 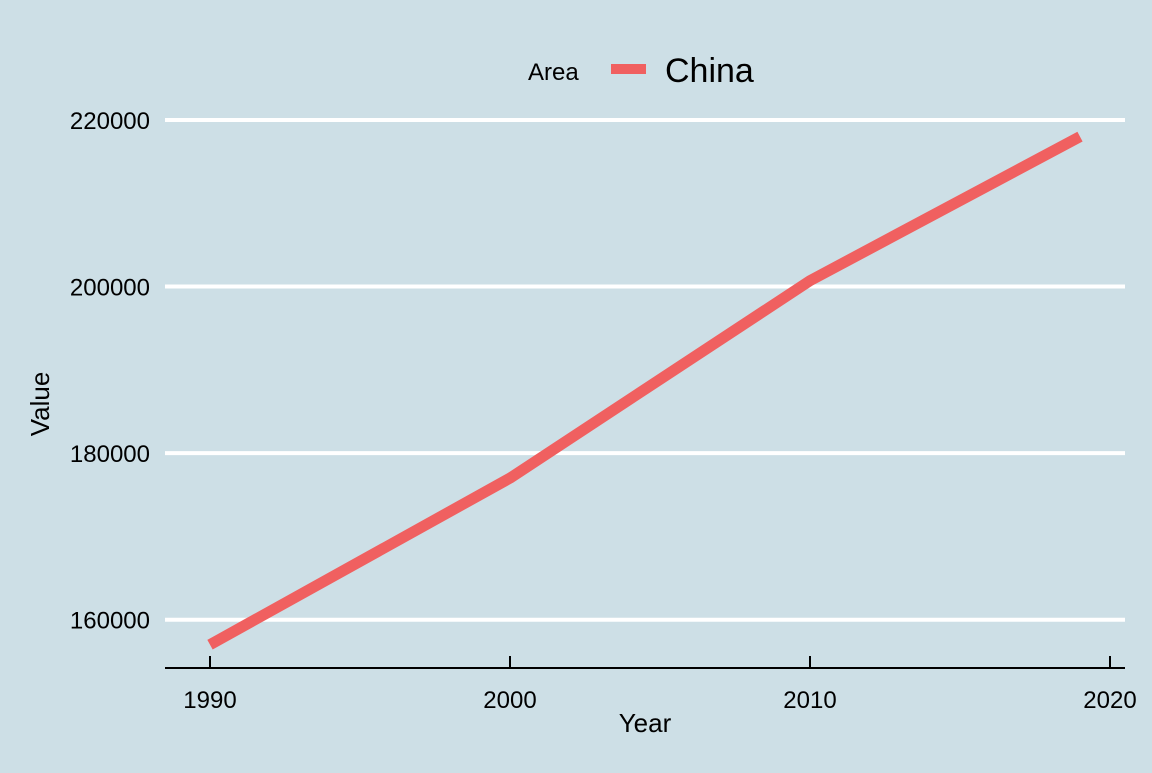 What do you see at coordinates (645, 723) in the screenshot?
I see `x-axis-title: Year` at bounding box center [645, 723].